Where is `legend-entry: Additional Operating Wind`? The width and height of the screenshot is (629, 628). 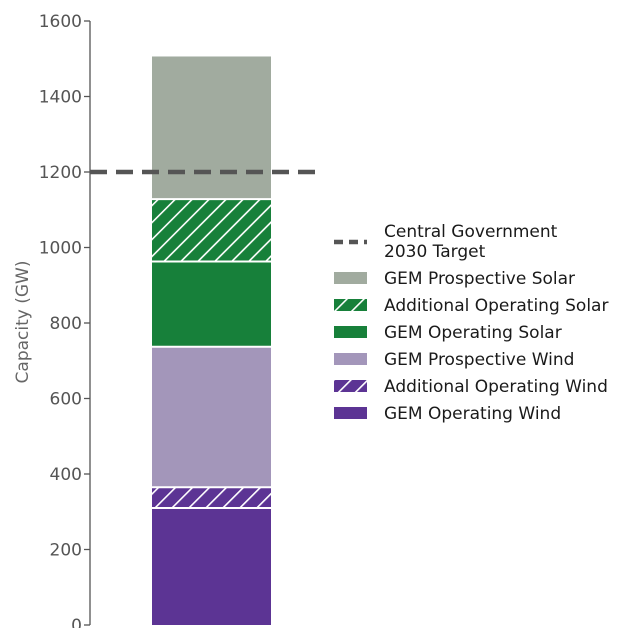 legend-entry: Additional Operating Wind is located at coordinates (471, 387).